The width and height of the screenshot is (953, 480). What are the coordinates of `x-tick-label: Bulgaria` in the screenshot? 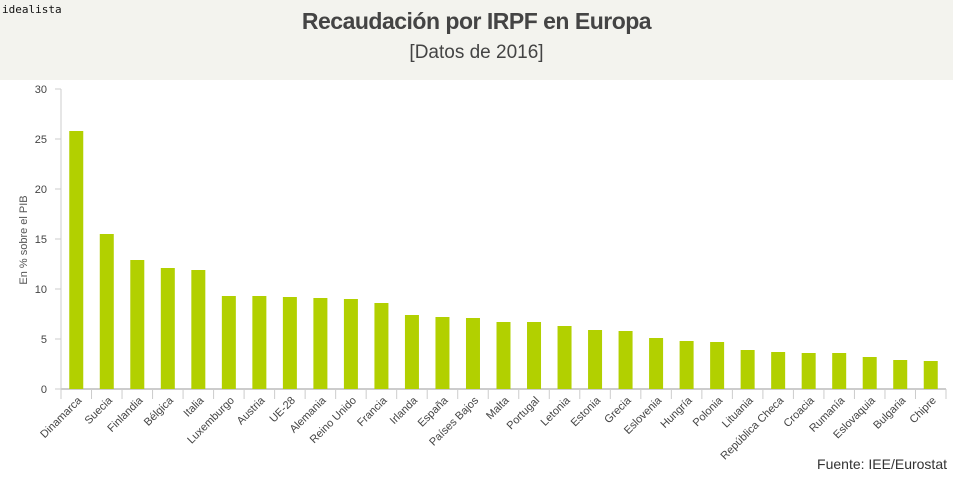 It's located at (890, 413).